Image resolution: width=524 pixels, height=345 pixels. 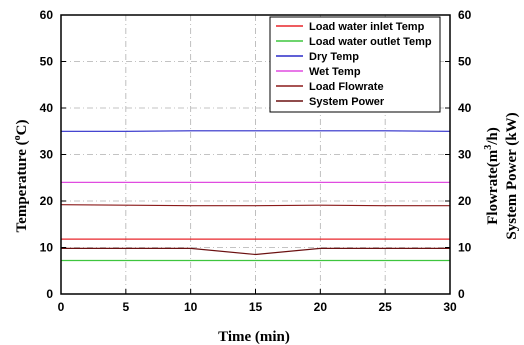 I want to click on y-left-ticks: 0 10 20 30 40 50 60, so click(x=53, y=154).